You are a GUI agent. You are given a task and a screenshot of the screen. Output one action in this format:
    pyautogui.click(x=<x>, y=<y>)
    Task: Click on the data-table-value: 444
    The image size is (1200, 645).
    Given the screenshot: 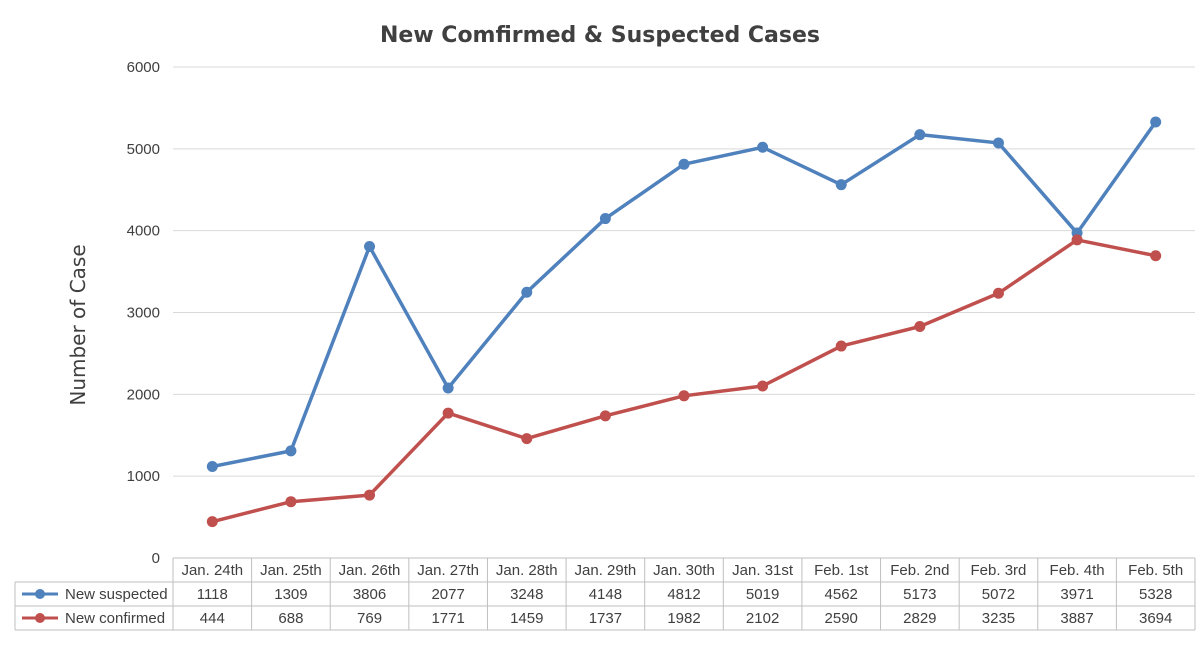 What is the action you would take?
    pyautogui.click(x=212, y=618)
    